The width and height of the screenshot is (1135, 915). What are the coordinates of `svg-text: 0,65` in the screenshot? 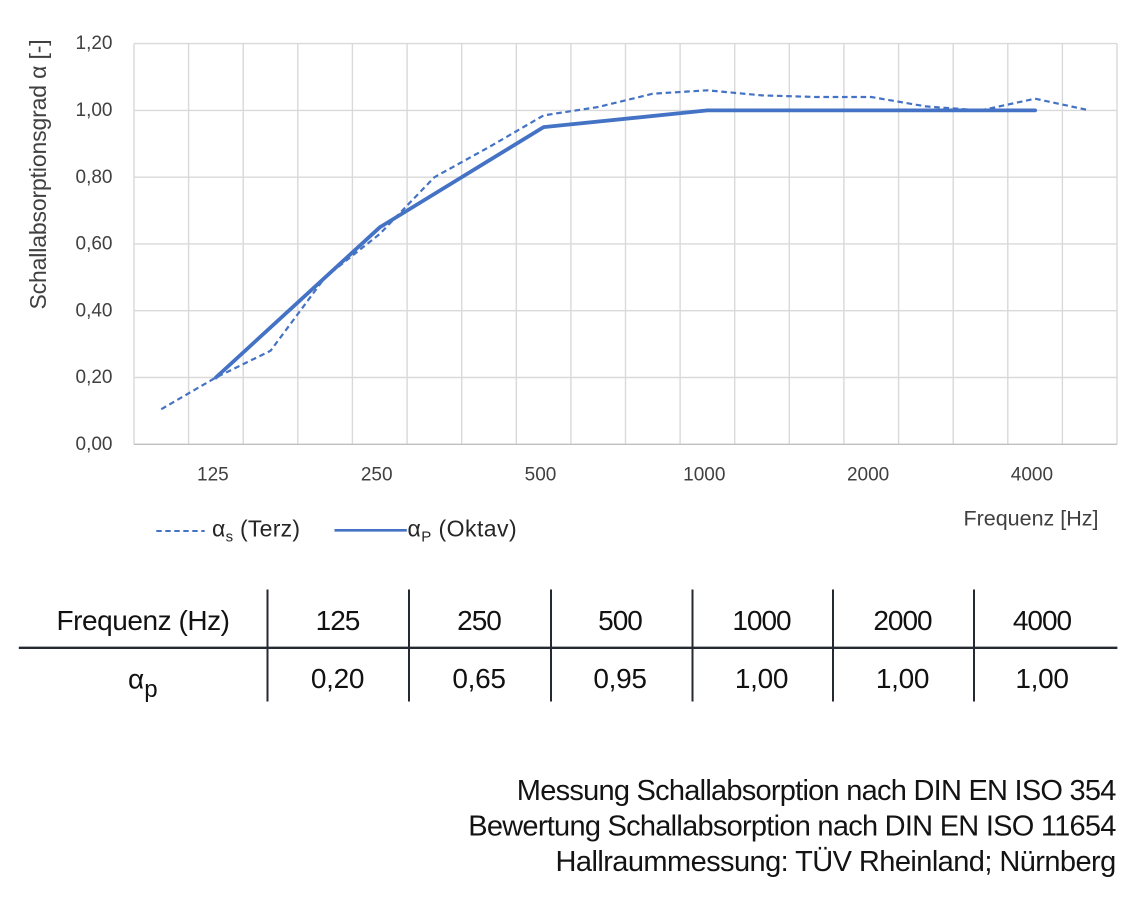 It's located at (478, 678).